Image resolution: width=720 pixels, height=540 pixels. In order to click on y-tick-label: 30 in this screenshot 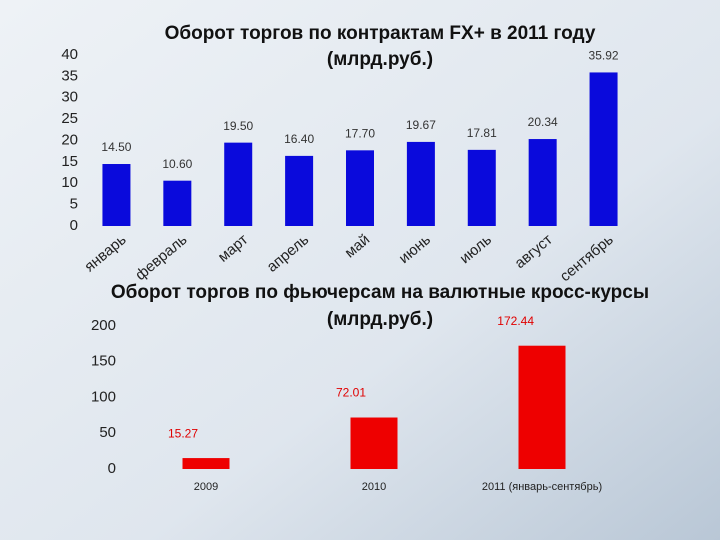, I will do `click(69, 97)`.